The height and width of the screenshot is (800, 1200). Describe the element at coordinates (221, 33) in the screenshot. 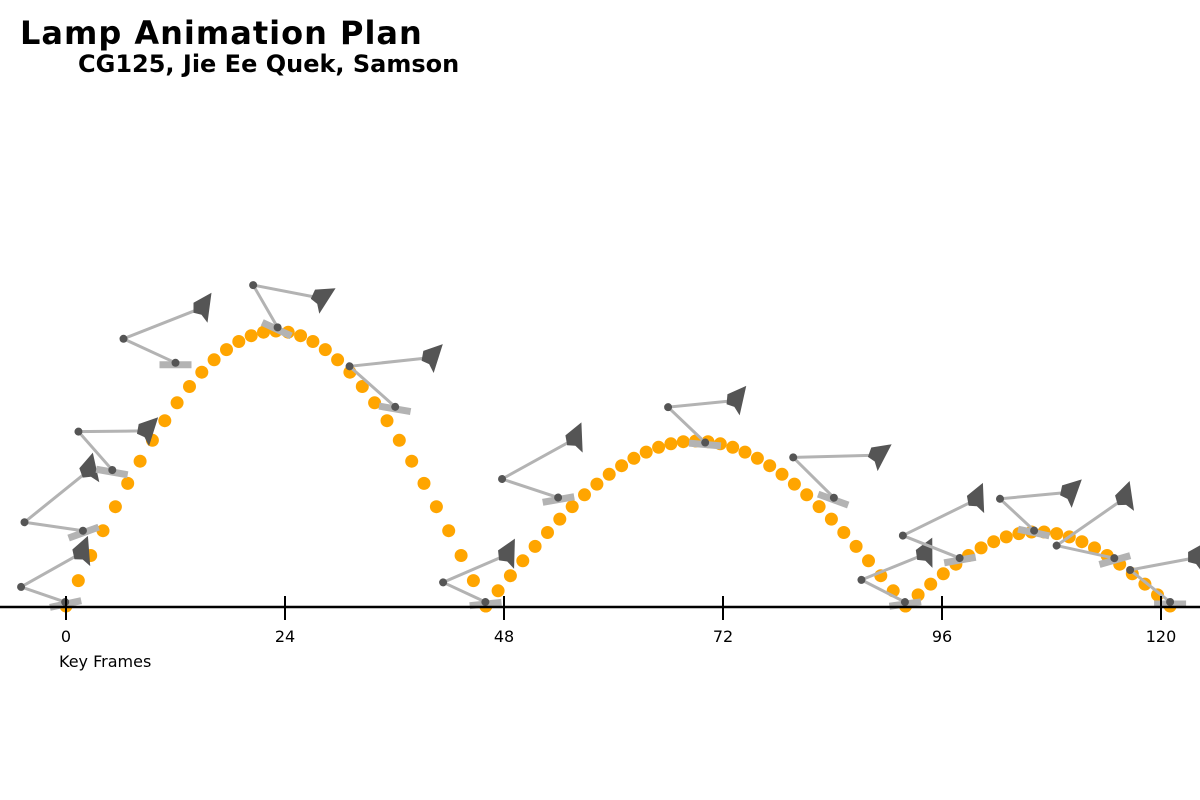

I see `page-title: Lamp Animation Plan` at that location.